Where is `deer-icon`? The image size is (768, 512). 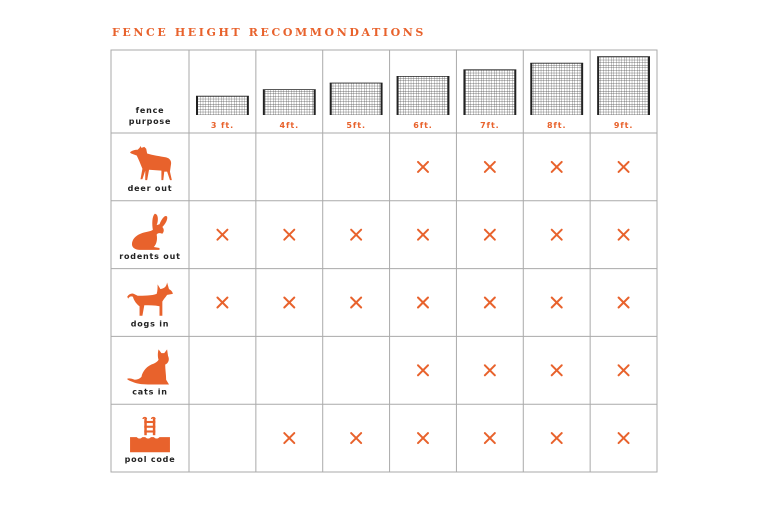
deer-icon is located at coordinates (151, 163).